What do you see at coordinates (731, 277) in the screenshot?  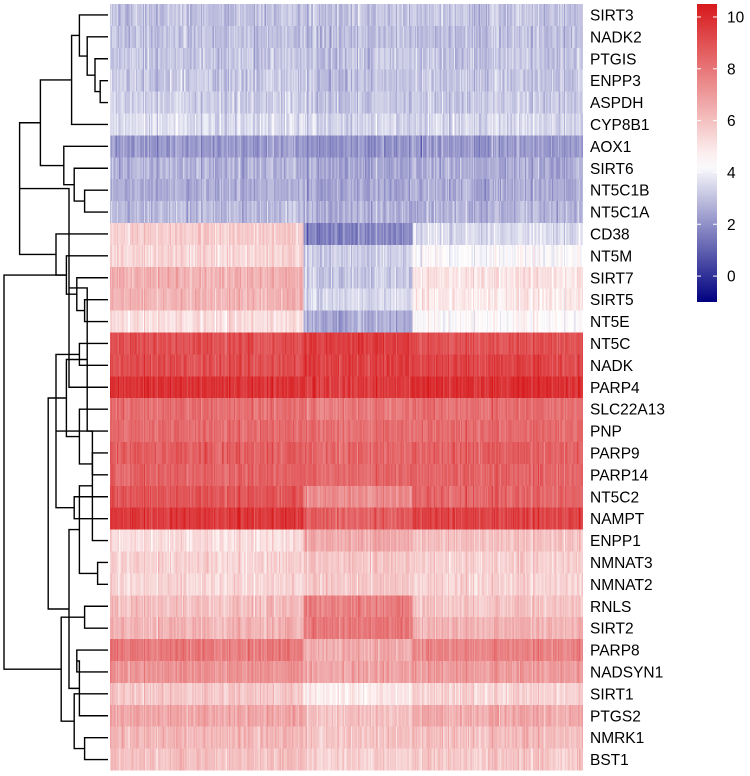 I see `legend-tick-label: 0` at bounding box center [731, 277].